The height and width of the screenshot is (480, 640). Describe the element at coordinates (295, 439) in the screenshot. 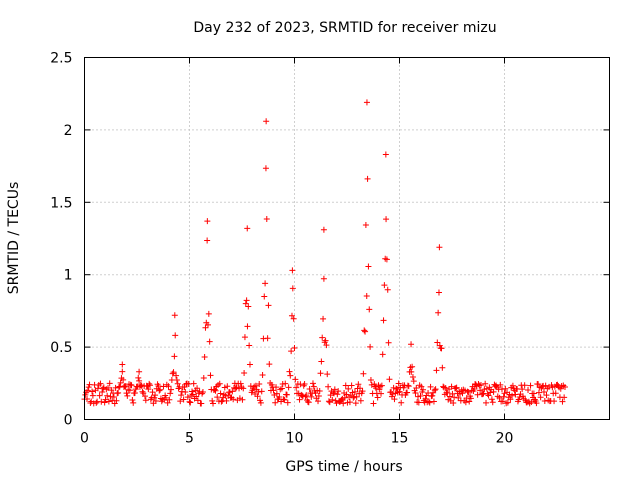

I see `x-tick-label: 10` at that location.